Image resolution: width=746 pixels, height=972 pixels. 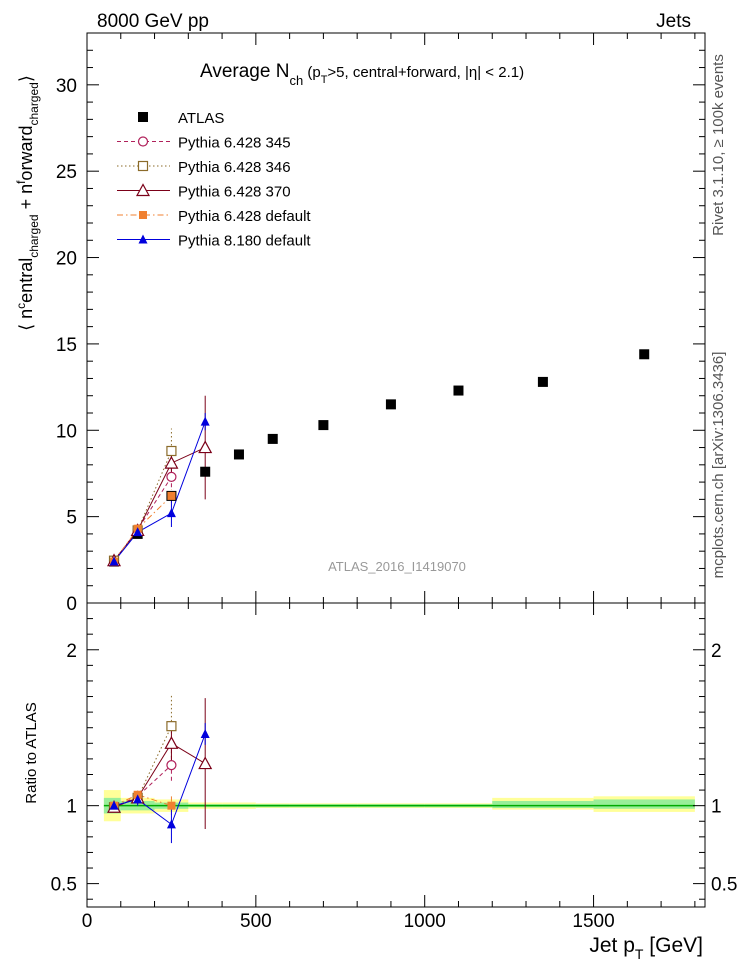 What do you see at coordinates (34, 103) in the screenshot?
I see `ylabel-sub2: charged` at bounding box center [34, 103].